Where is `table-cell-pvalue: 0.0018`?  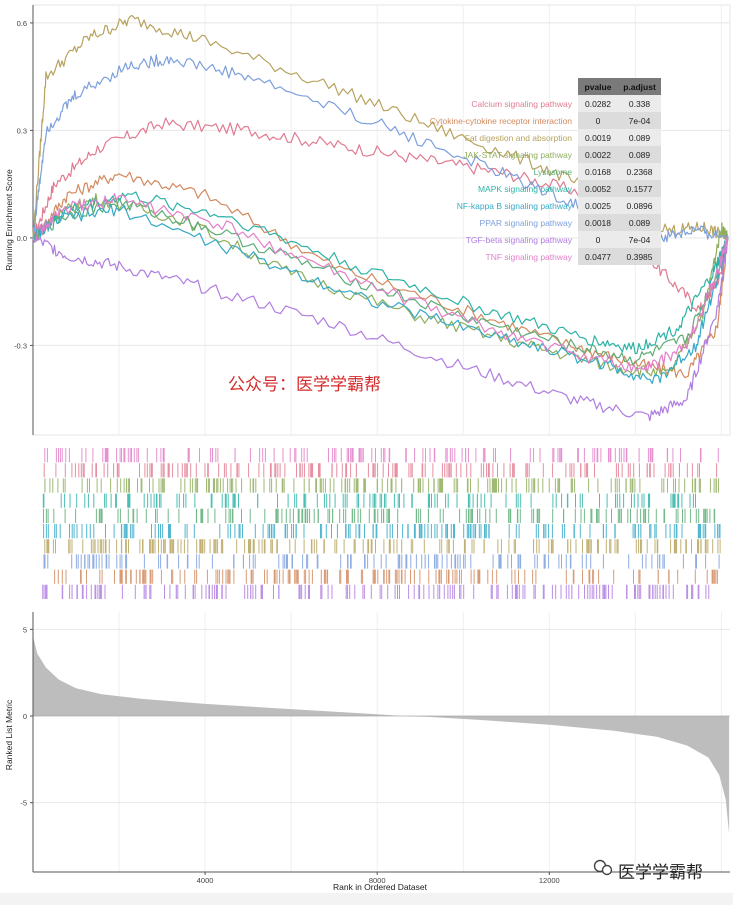 table-cell-pvalue: 0.0018 is located at coordinates (598, 223).